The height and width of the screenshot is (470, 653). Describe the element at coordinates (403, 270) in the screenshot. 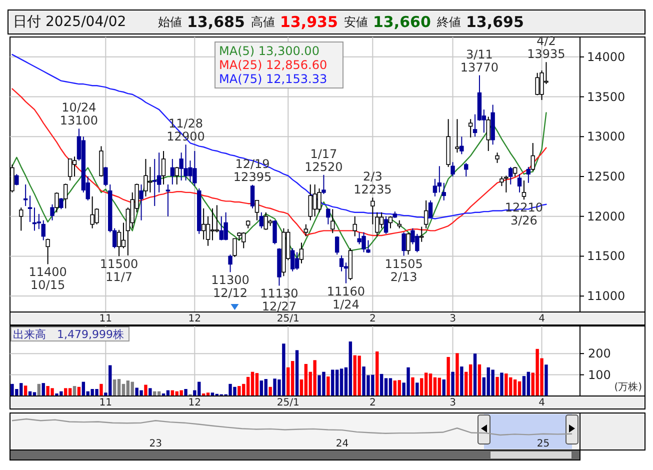

I see `annotation: 11505 2/13` at that location.